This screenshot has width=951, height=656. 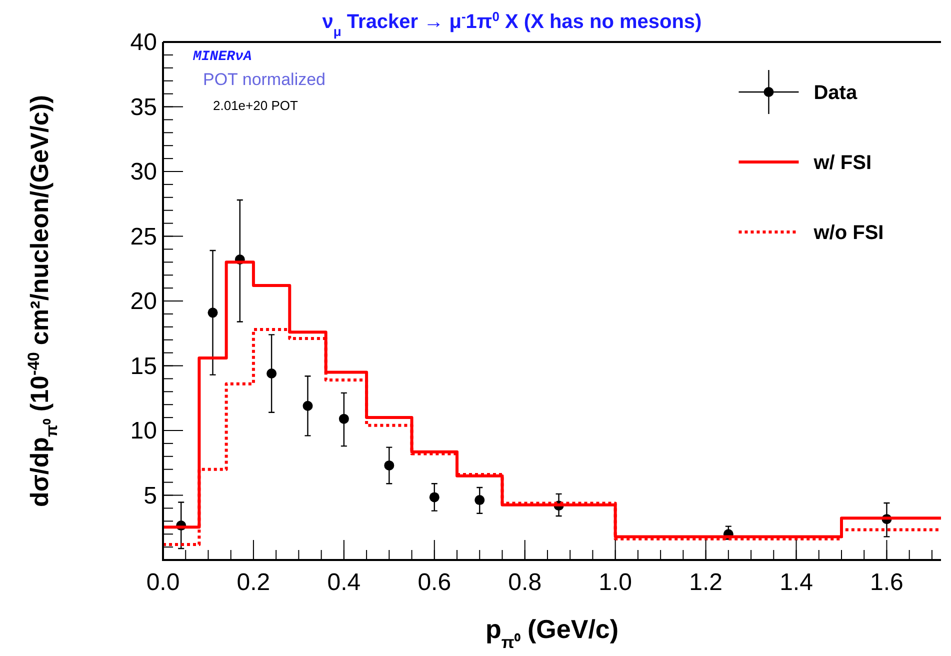 I want to click on x-tick-label: 0.4, so click(x=344, y=582).